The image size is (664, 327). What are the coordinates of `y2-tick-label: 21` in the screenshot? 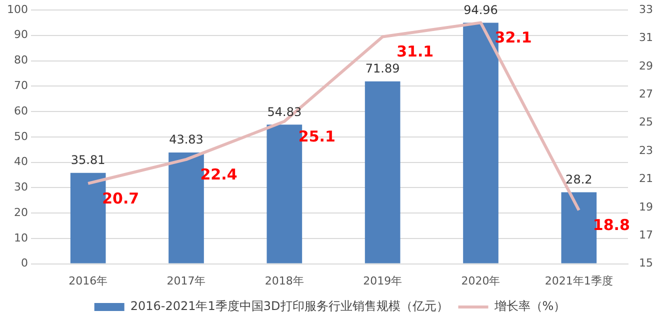 It's located at (646, 179).